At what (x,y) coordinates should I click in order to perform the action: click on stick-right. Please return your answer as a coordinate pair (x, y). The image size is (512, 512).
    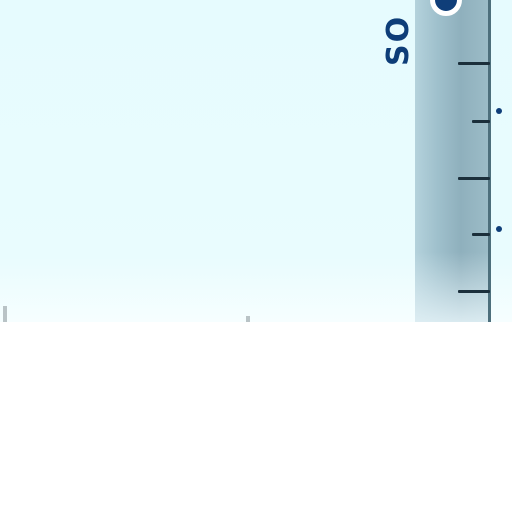
    Looking at the image, I should click on (248, 319).